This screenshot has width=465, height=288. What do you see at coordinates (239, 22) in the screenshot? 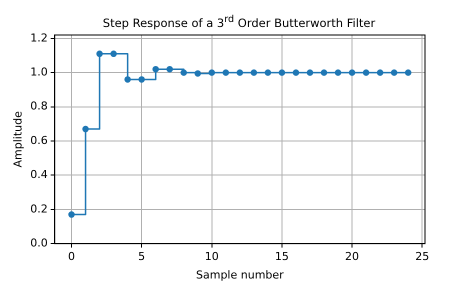
I see `chart-title: Step Response of a 3$^{rd}$ Order Butterworth Filter` at bounding box center [239, 22].